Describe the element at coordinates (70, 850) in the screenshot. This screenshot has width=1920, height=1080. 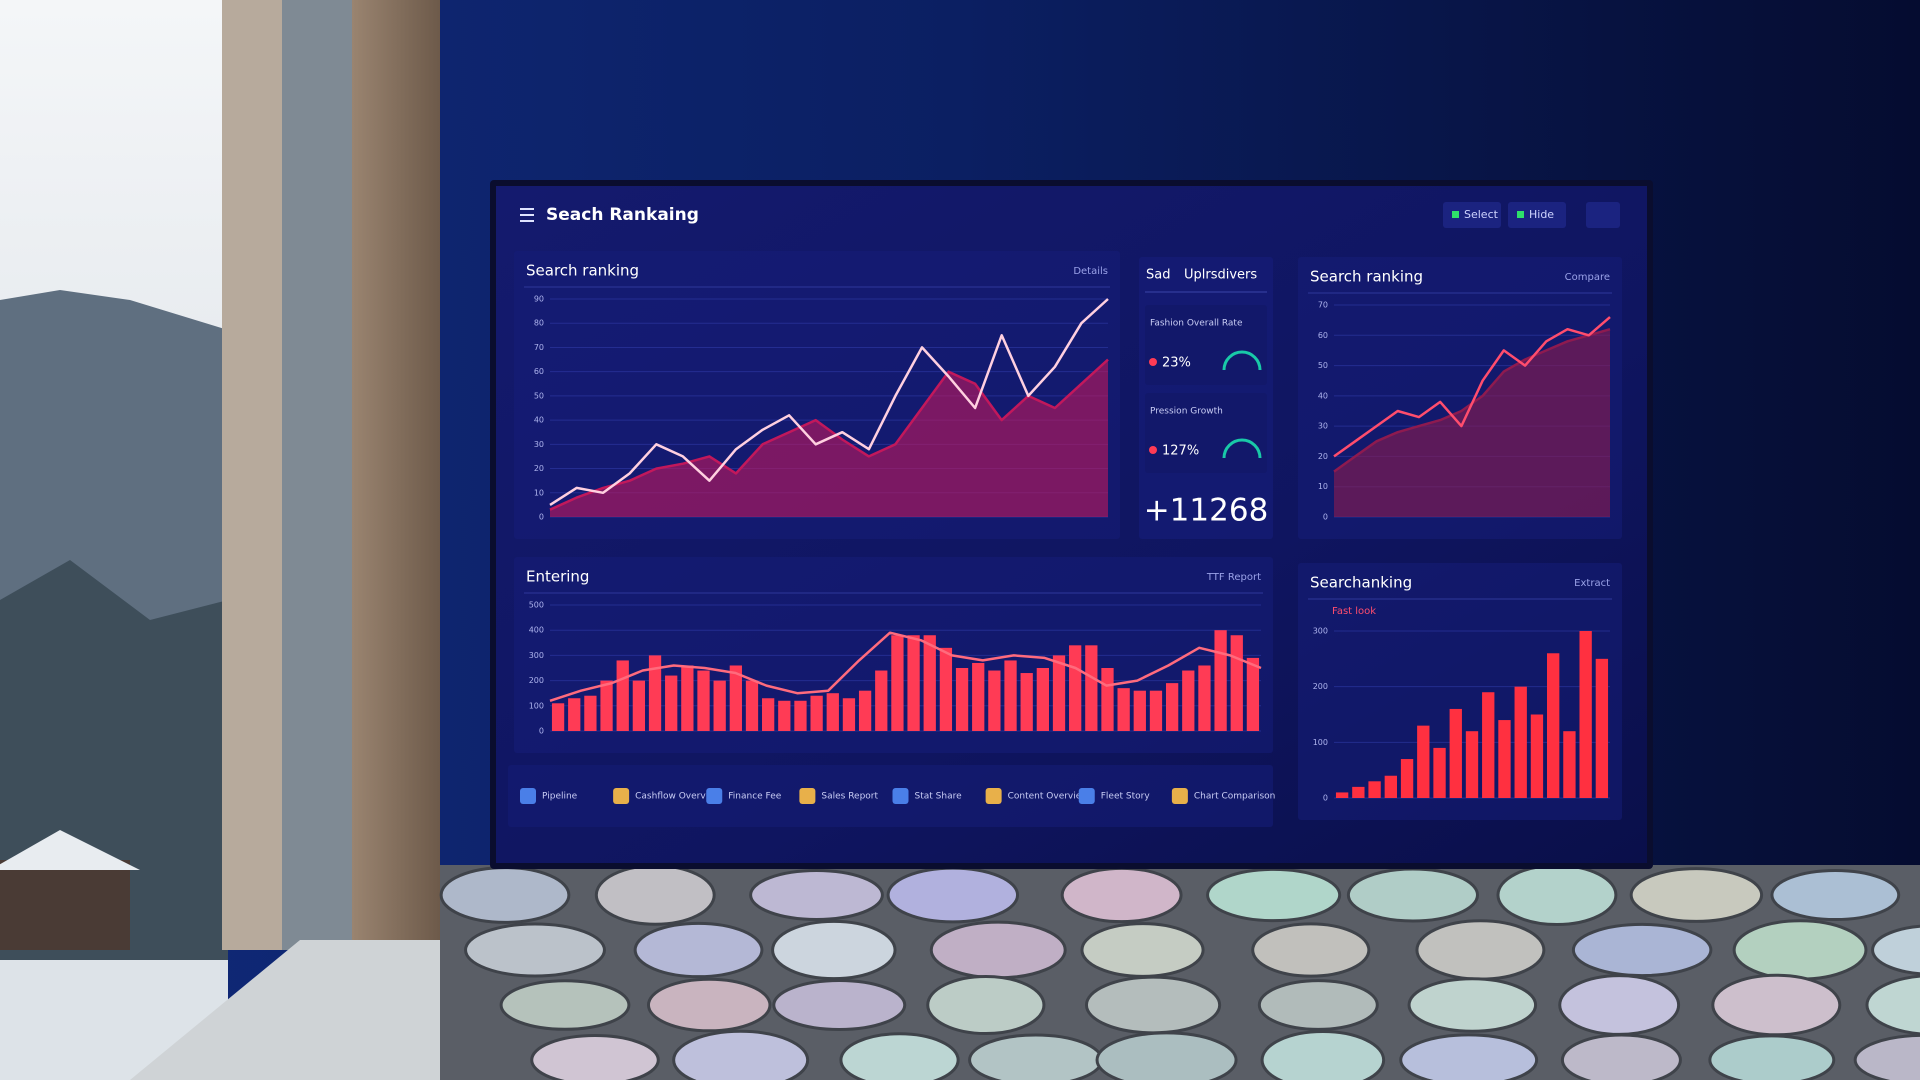
I see `house-roof` at that location.